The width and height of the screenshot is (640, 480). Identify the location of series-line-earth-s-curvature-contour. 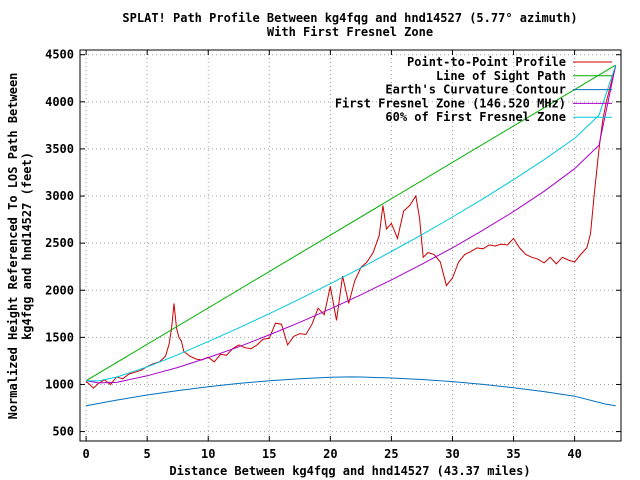
(351, 391).